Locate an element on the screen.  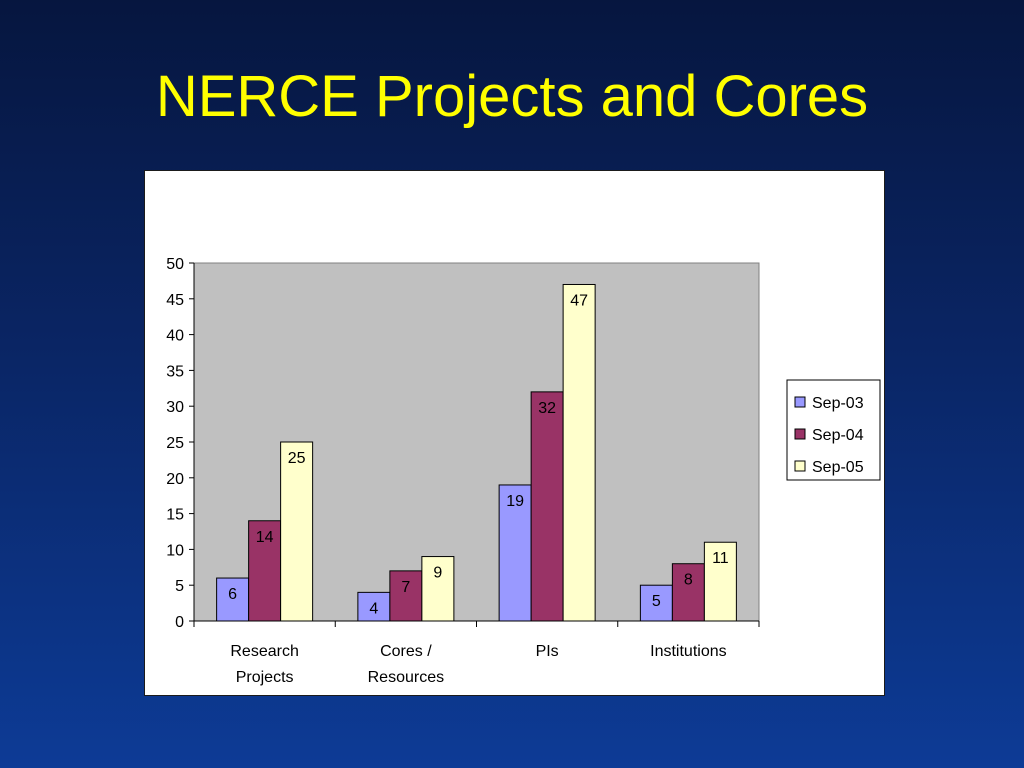
x-tick-label: Institutions is located at coordinates (688, 651).